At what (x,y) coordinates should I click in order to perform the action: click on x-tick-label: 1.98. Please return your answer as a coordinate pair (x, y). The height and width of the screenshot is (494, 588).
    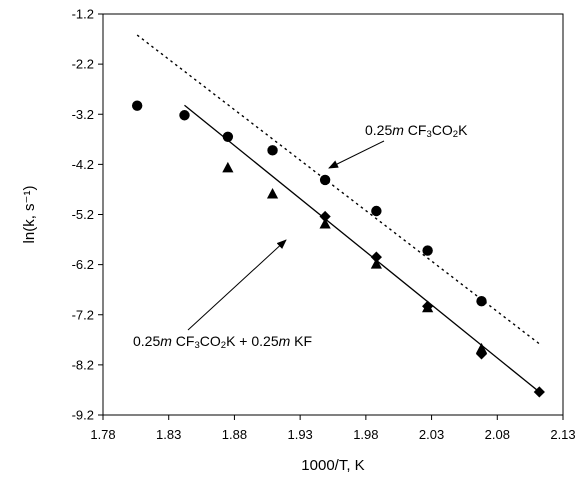
    Looking at the image, I should click on (365, 434).